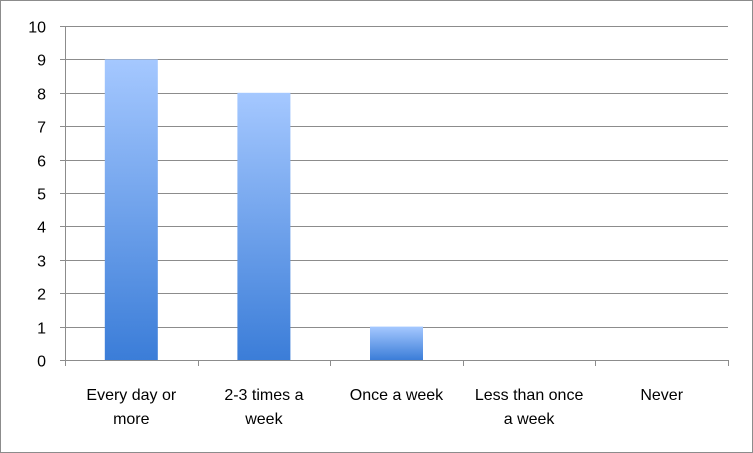 The width and height of the screenshot is (753, 453). I want to click on x-category-label-line: Once a week, so click(397, 395).